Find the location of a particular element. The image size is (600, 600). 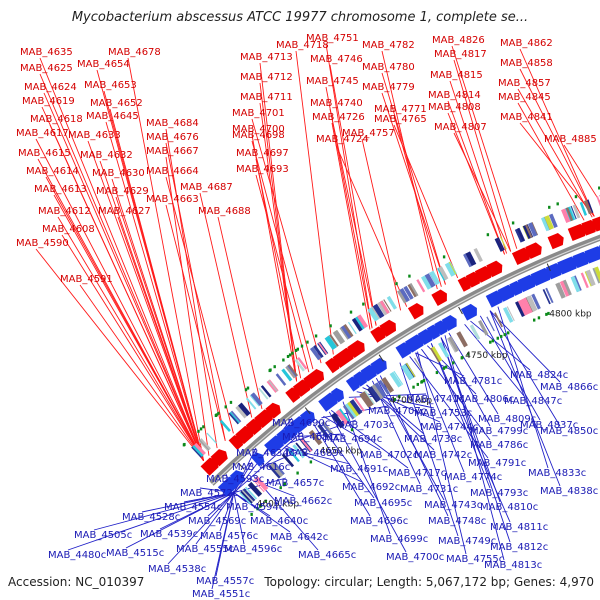

reverse-gene-label: MAB_4731c is located at coordinates (429, 489).